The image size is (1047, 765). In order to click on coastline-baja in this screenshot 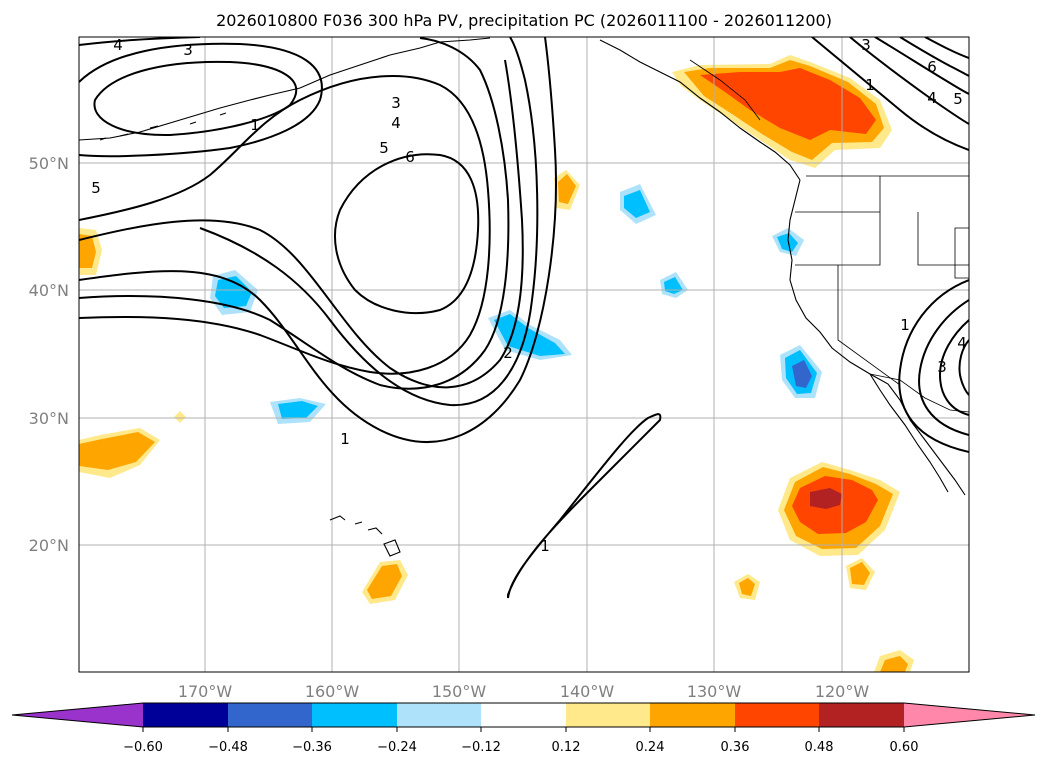, I will do `click(909, 433)`.